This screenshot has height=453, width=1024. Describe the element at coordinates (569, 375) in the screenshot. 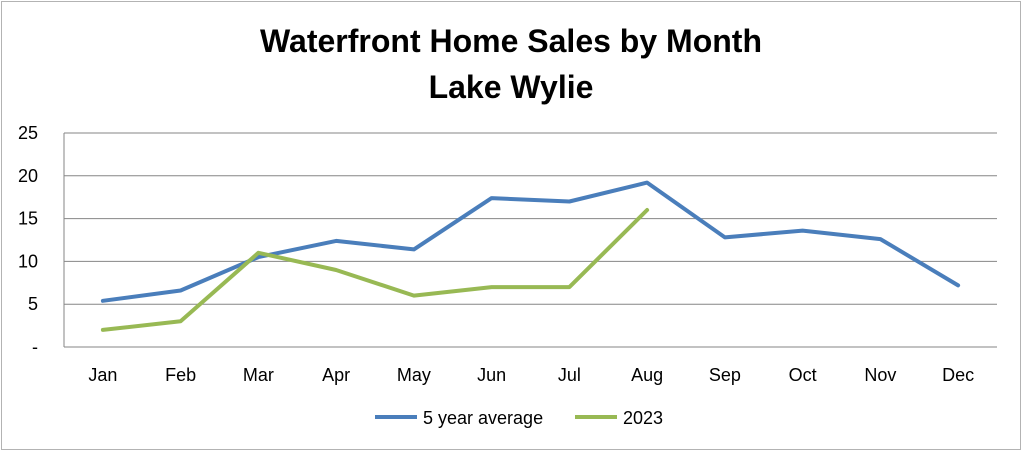

I see `x-tick-label: Jul` at that location.